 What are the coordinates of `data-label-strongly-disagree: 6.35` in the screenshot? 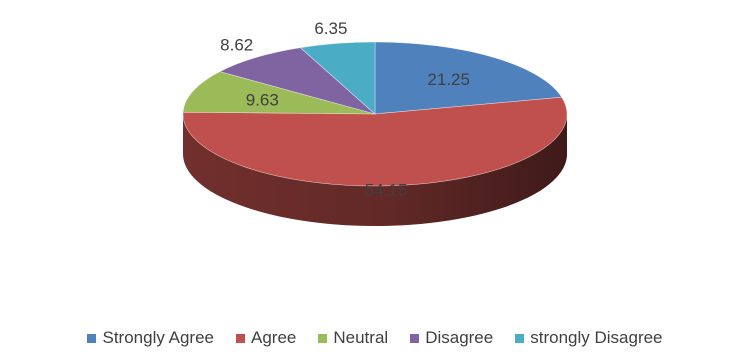 It's located at (330, 28).